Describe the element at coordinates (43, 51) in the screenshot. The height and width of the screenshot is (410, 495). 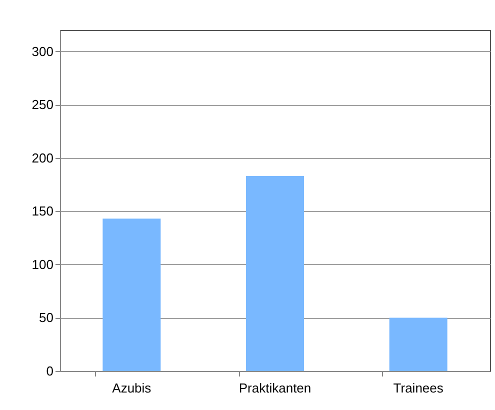
I see `y-tick-label: 300` at that location.